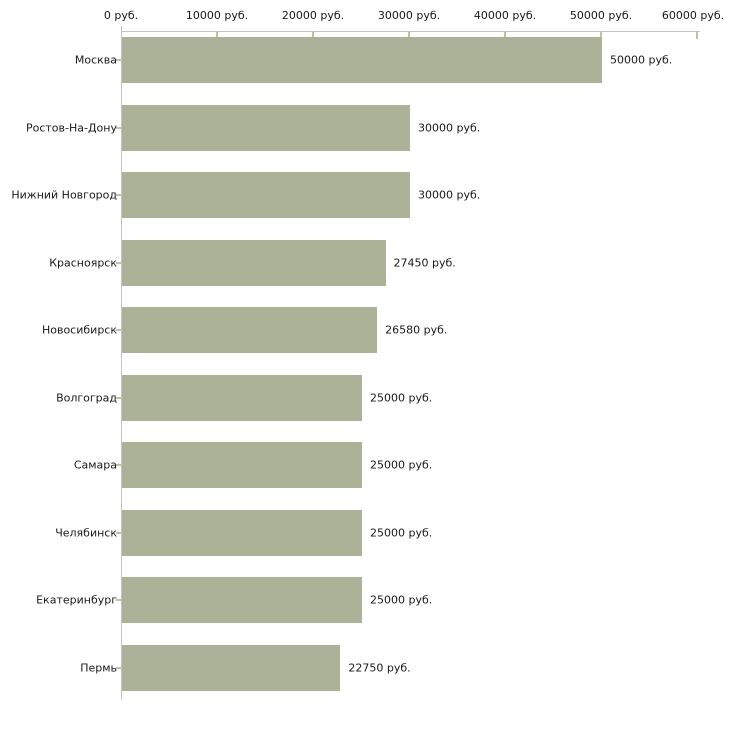 This screenshot has width=730, height=730. I want to click on x-tick-label: 30000 руб., so click(409, 15).